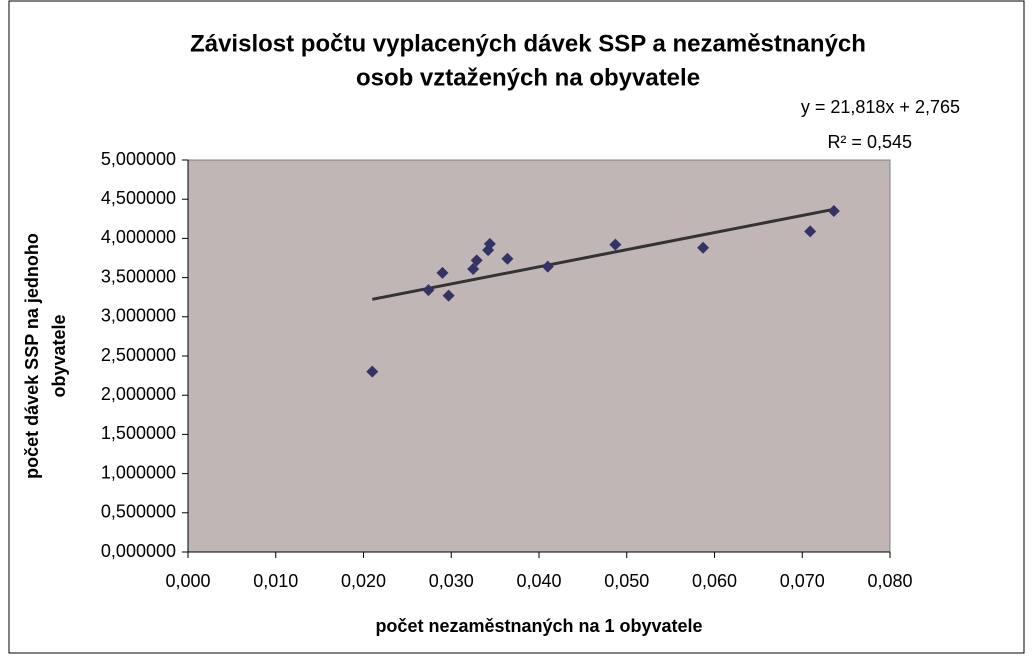 The height and width of the screenshot is (661, 1033). Describe the element at coordinates (889, 581) in the screenshot. I see `x-tick-label: 0,080` at that location.